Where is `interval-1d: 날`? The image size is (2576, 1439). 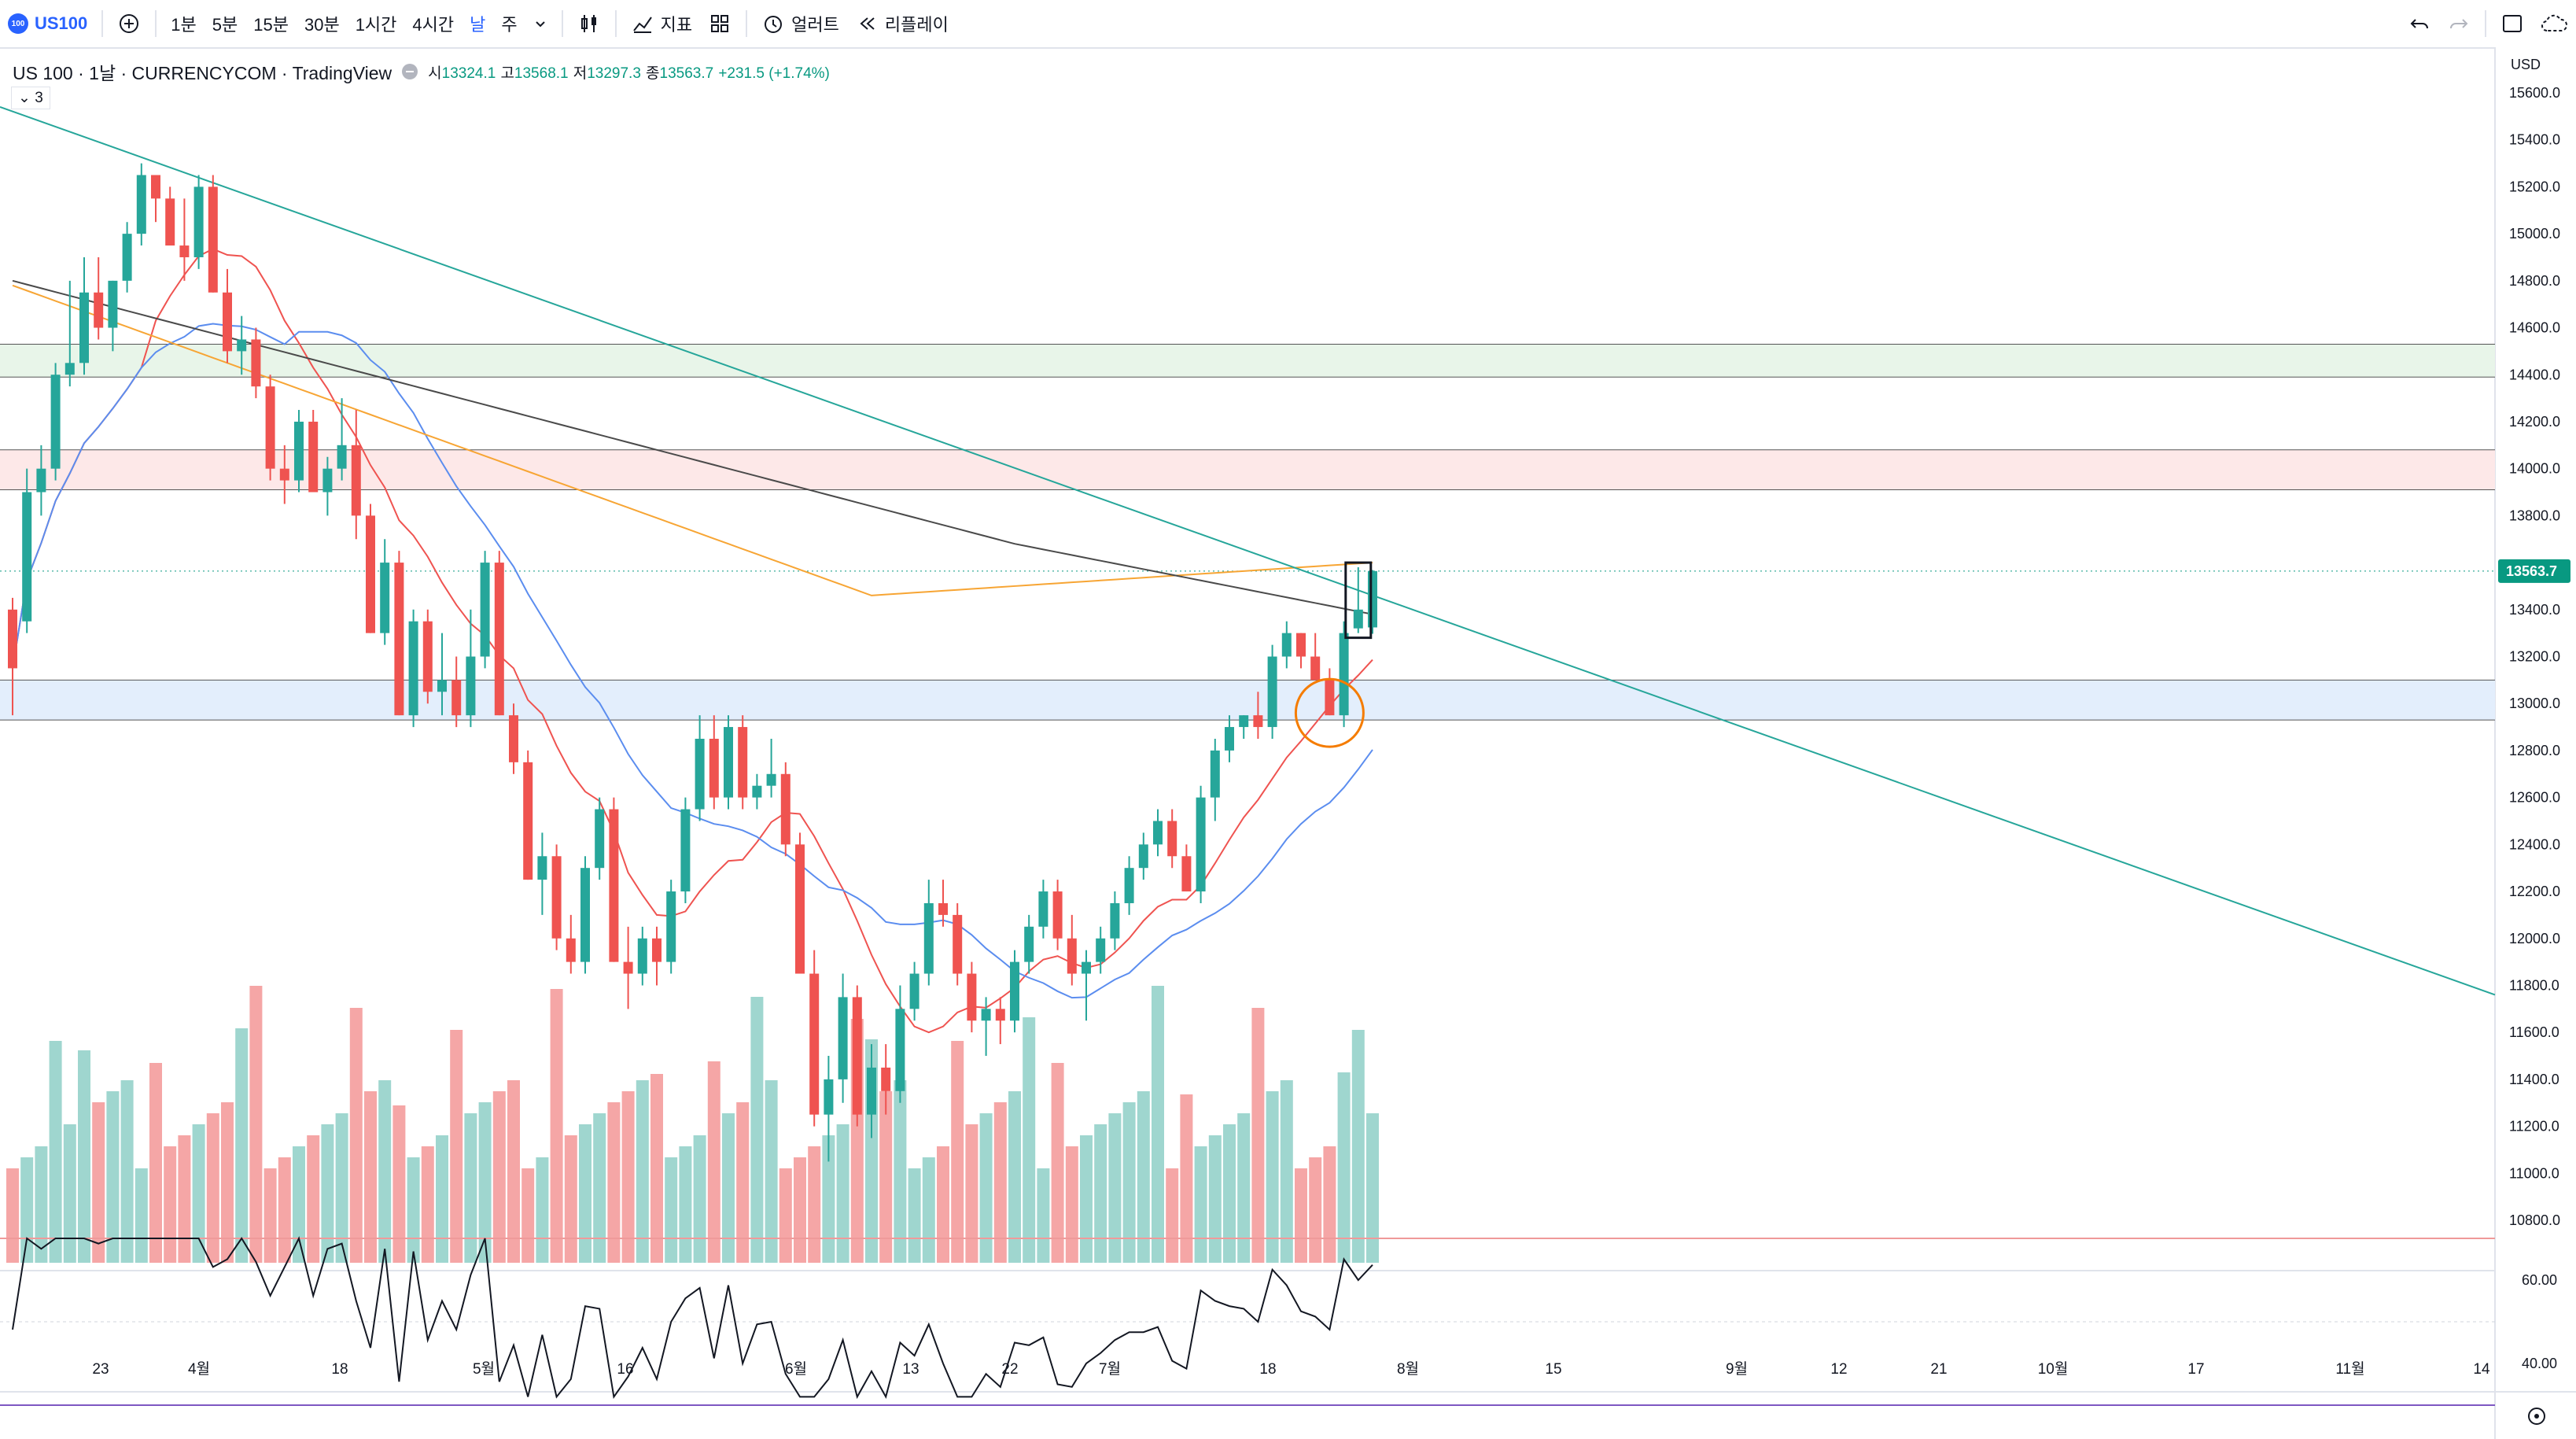 interval-1d: 날 is located at coordinates (478, 25).